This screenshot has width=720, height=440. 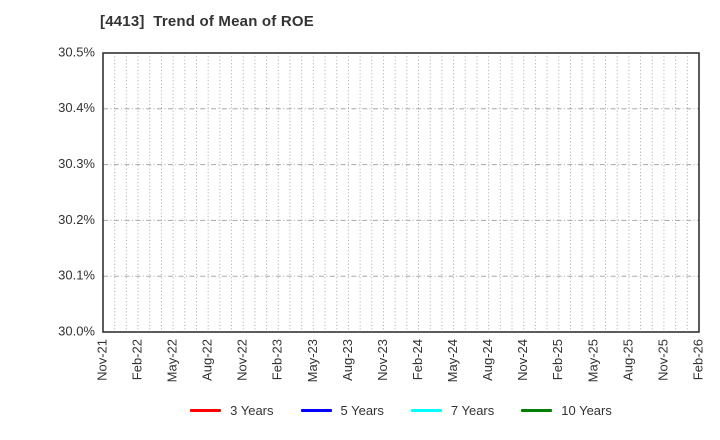 What do you see at coordinates (382, 360) in the screenshot?
I see `x-tick-label: Nov-23` at bounding box center [382, 360].